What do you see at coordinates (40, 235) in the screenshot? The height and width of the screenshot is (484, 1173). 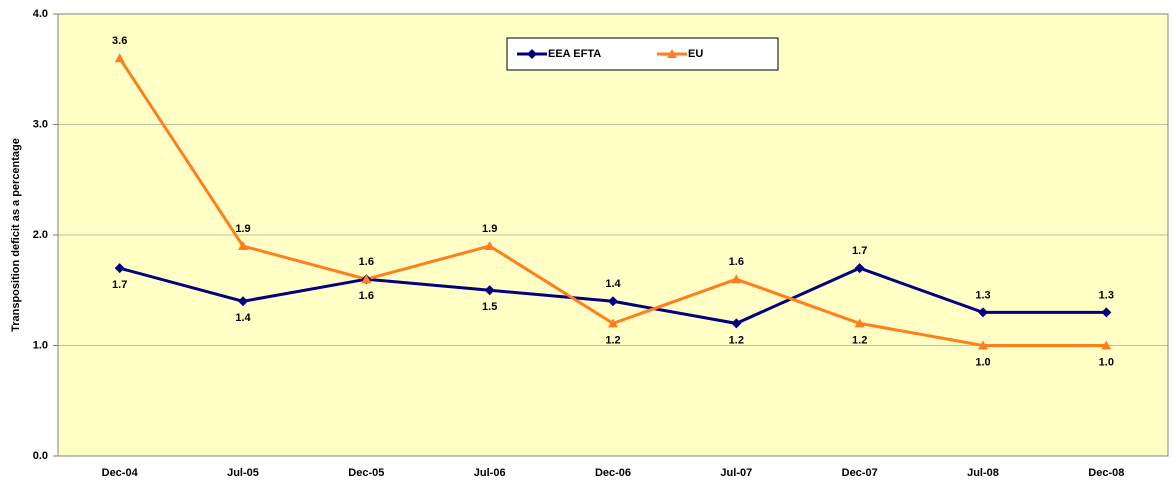 I see `y-tick-label: 2.0` at bounding box center [40, 235].